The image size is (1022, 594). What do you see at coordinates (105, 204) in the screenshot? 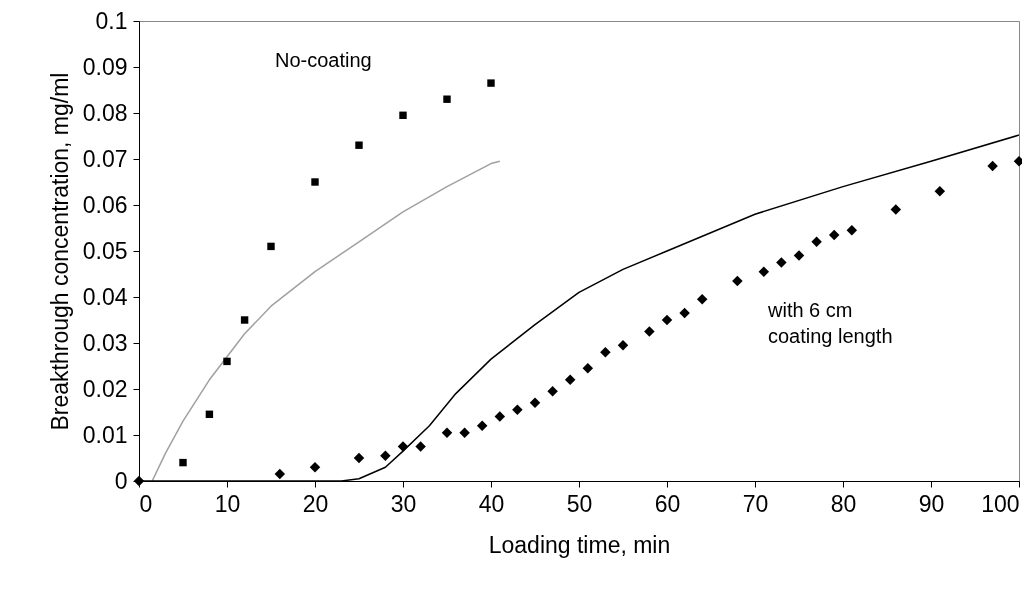
I see `y-tick-label: 0.06` at bounding box center [105, 204].